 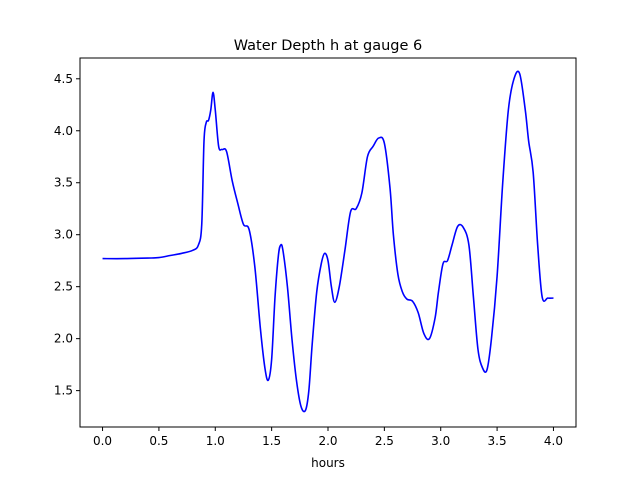 What do you see at coordinates (63, 391) in the screenshot?
I see `y-tick-label: 1.5` at bounding box center [63, 391].